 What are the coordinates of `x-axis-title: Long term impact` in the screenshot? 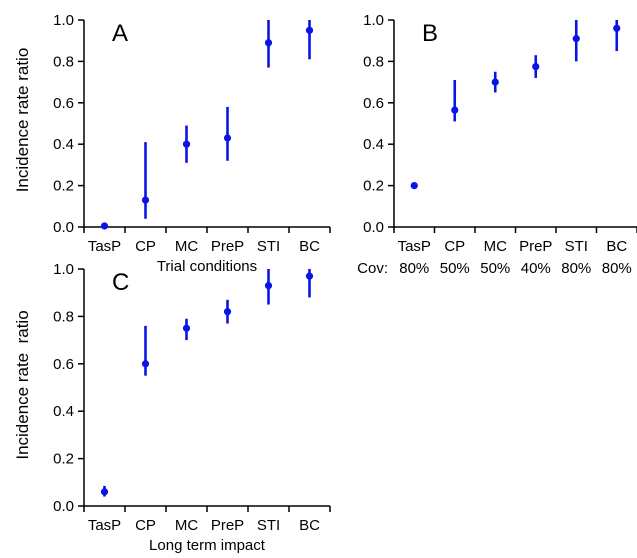 It's located at (207, 545).